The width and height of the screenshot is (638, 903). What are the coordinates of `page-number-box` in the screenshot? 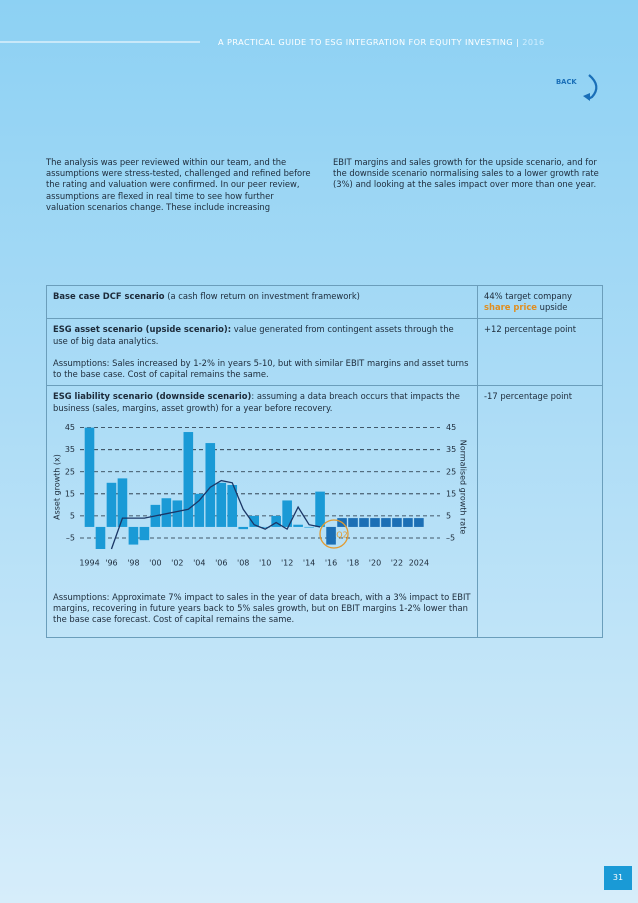 It's located at (618, 878).